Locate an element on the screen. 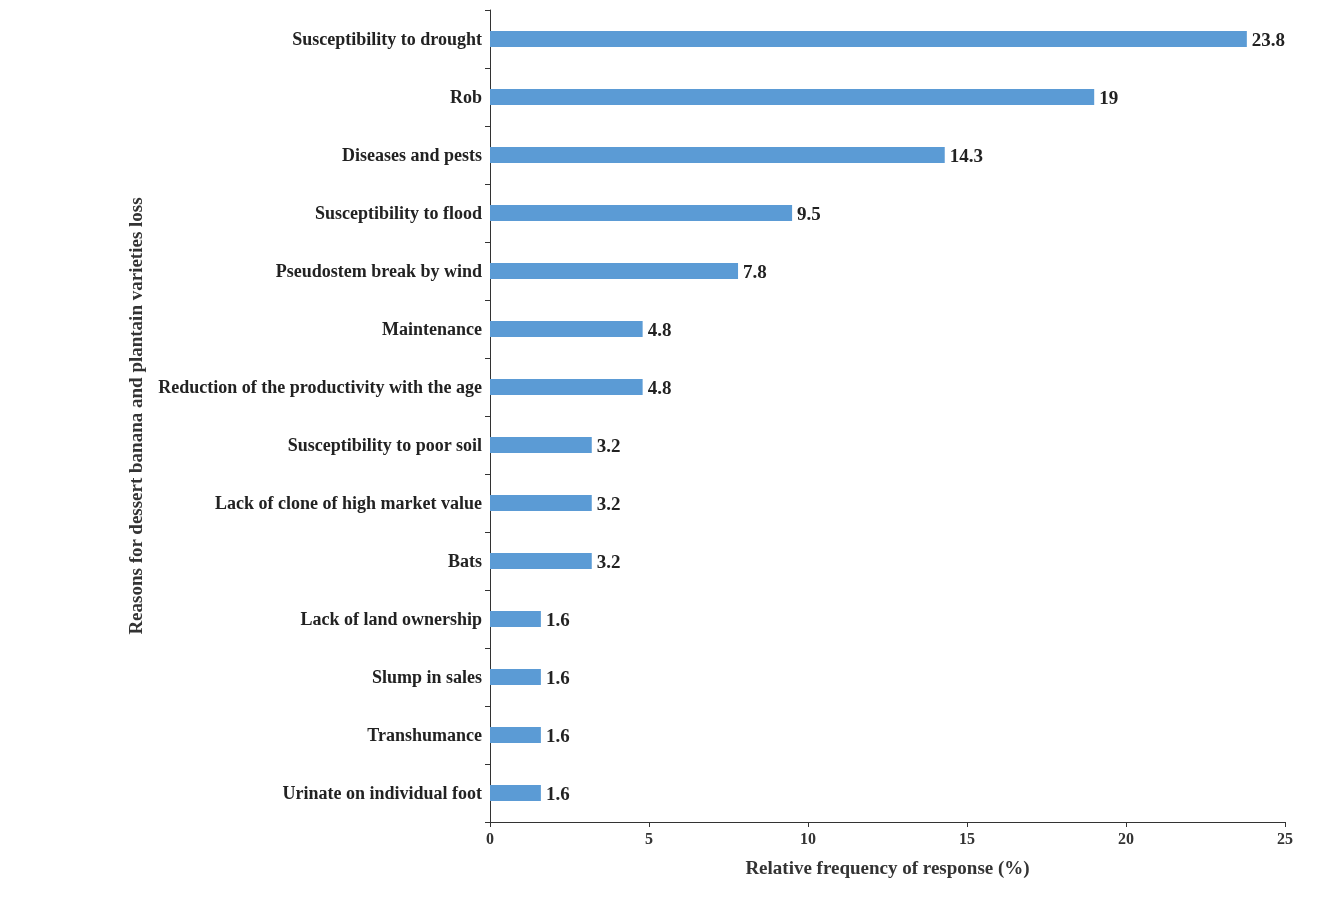 This screenshot has height=902, width=1340. y-tick-label: Pseudostem break by wind is located at coordinates (378, 271).